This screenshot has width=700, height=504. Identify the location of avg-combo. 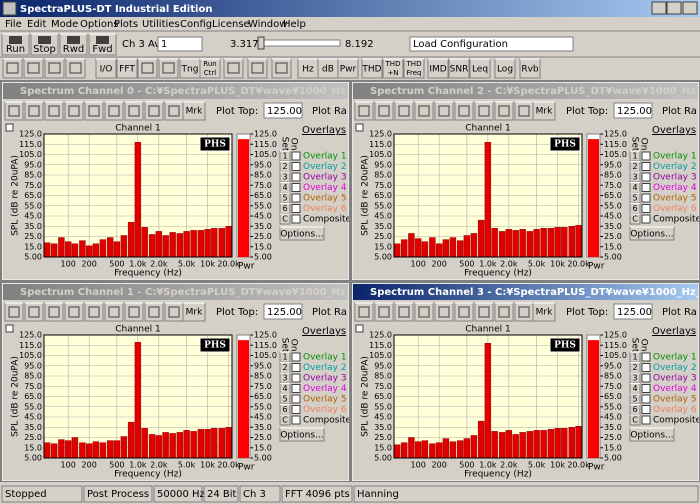
(180, 44).